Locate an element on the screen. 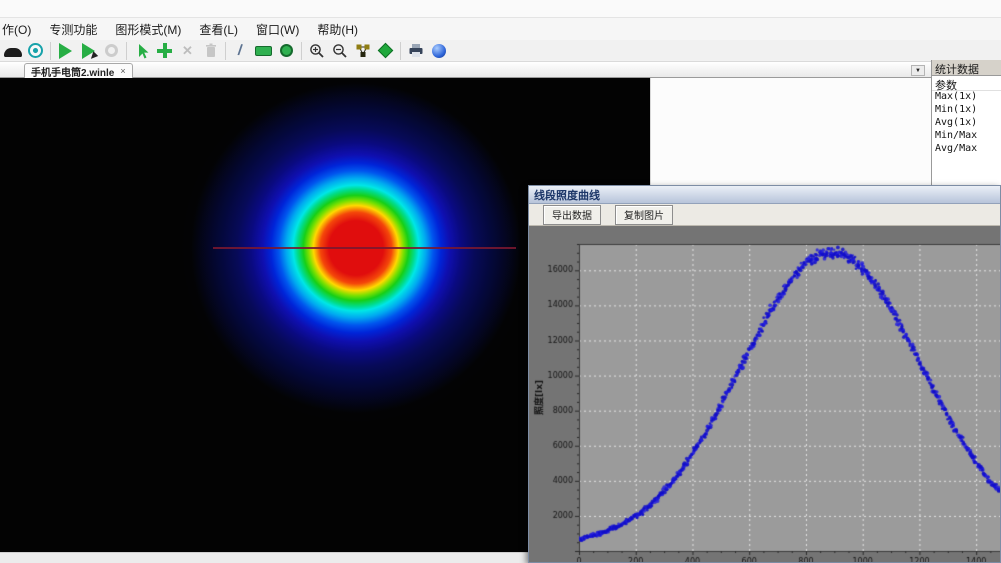 The width and height of the screenshot is (1001, 563). menu-help: 帮助(H) is located at coordinates (338, 29).